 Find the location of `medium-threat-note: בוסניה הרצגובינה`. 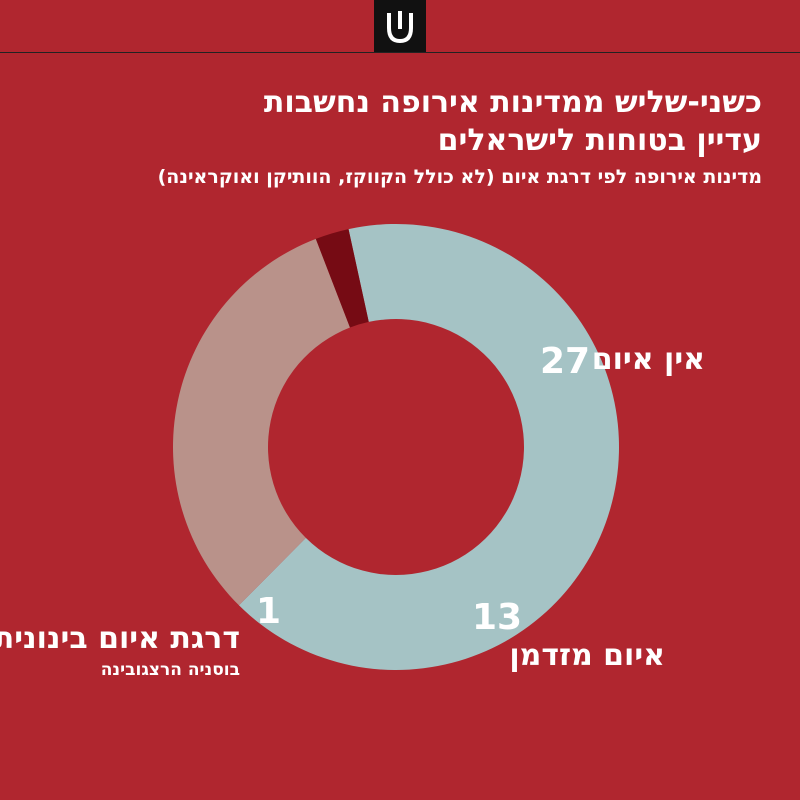

medium-threat-note: בוסניה הרצגובינה is located at coordinates (170, 670).